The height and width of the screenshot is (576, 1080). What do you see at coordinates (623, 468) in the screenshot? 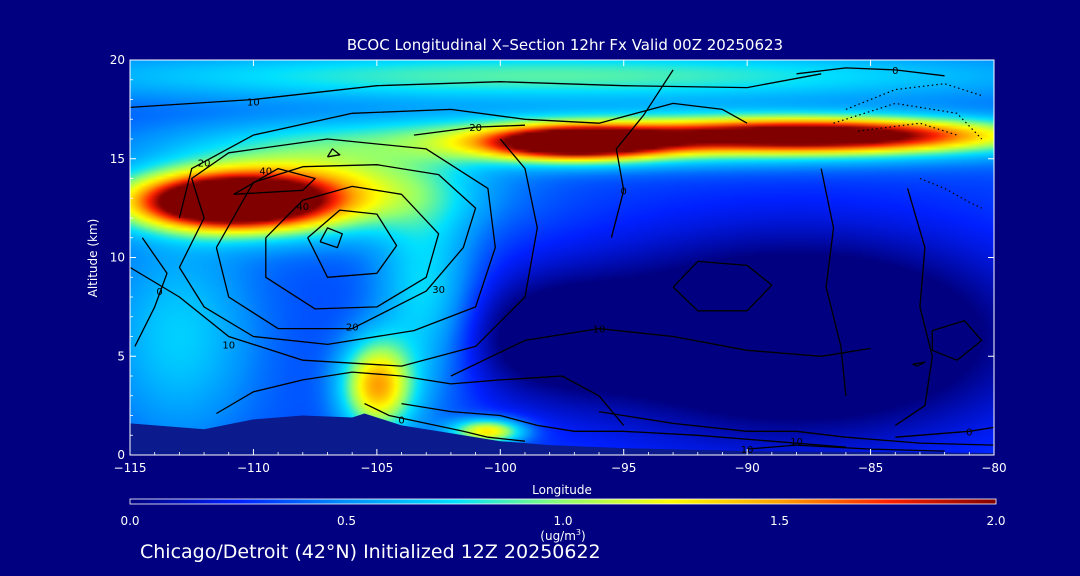
I see `x-tick-label: −95` at bounding box center [623, 468].